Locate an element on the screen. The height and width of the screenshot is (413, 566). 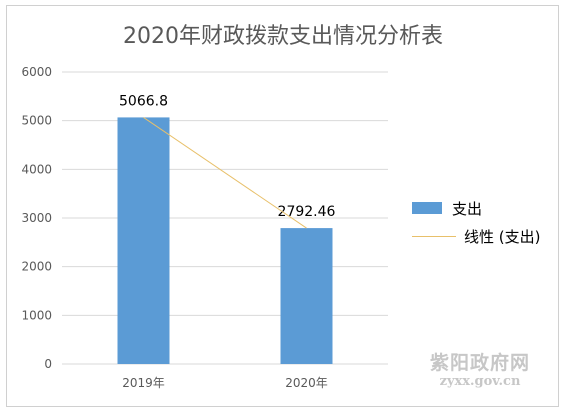
legend-label-trendline: 线性 (支出) is located at coordinates (502, 236).